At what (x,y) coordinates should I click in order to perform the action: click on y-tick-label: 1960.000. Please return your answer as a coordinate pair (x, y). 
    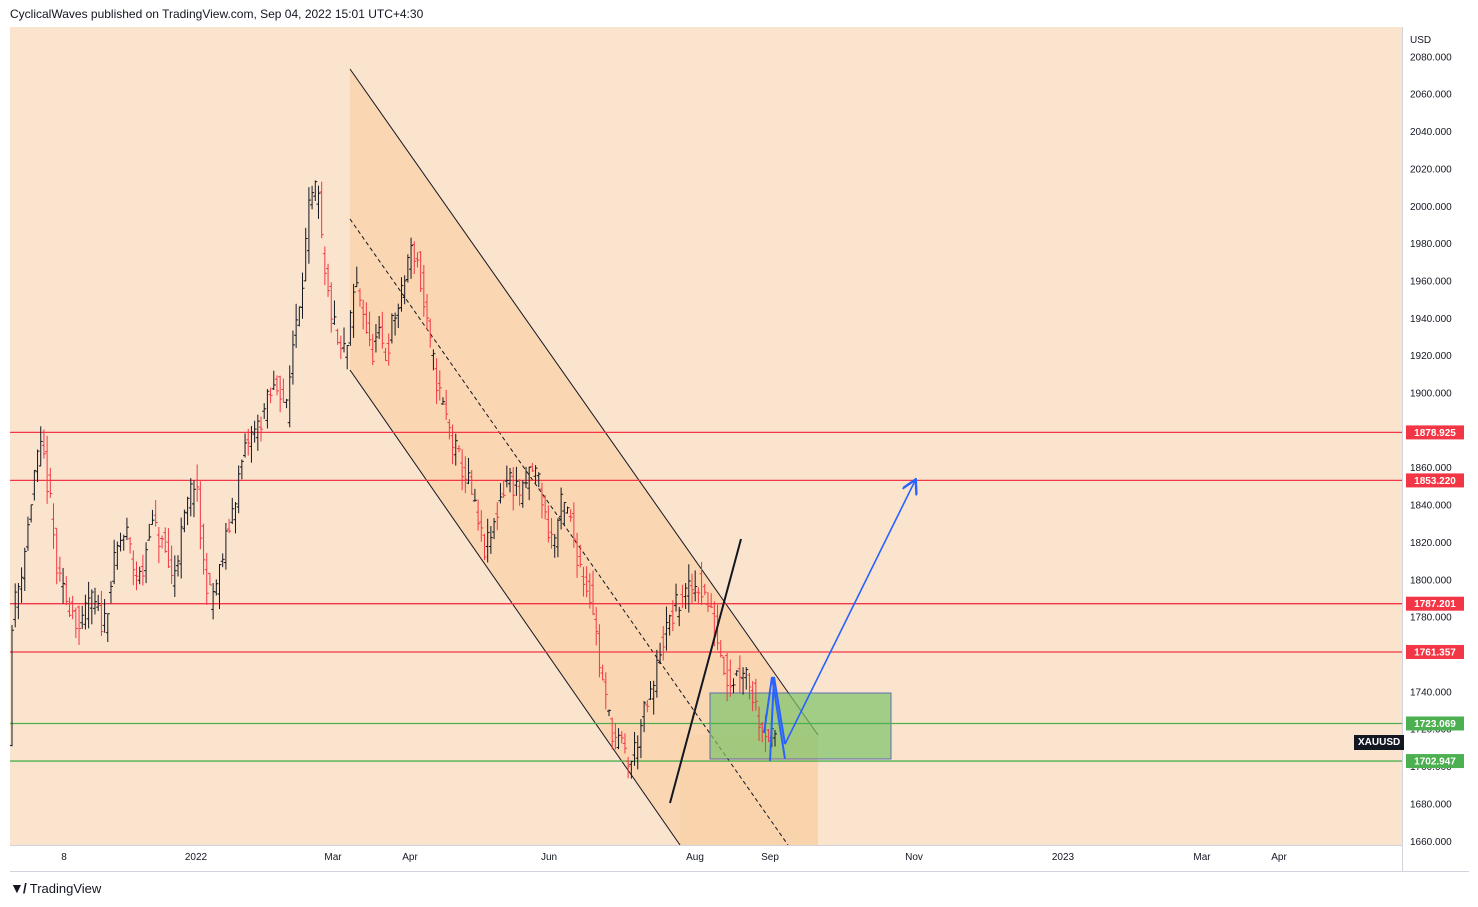
    Looking at the image, I should click on (1431, 281).